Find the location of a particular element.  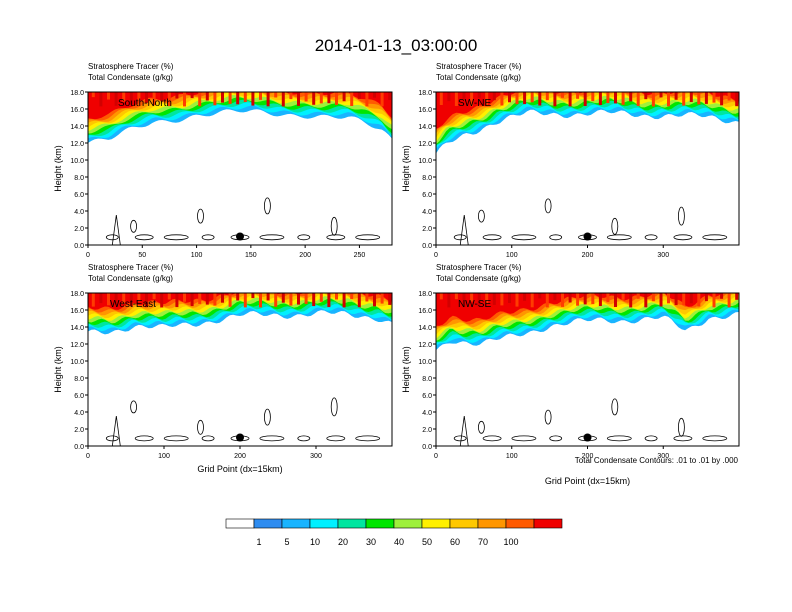

header-tracer: Stratosphere Tracer (%) is located at coordinates (479, 66).